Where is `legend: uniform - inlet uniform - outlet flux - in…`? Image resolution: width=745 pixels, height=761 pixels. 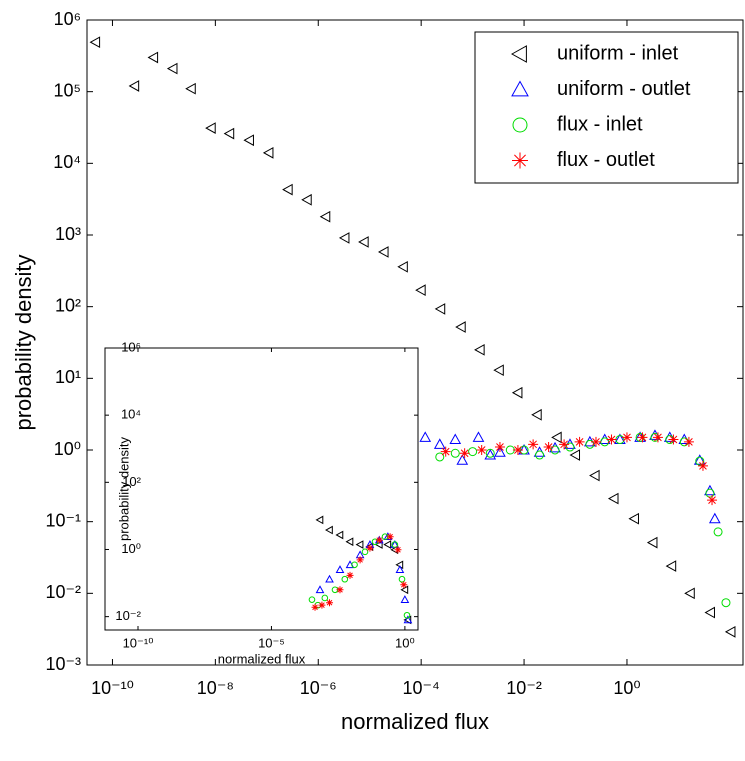
legend: uniform - inlet uniform - outlet flux - in… is located at coordinates (606, 107).